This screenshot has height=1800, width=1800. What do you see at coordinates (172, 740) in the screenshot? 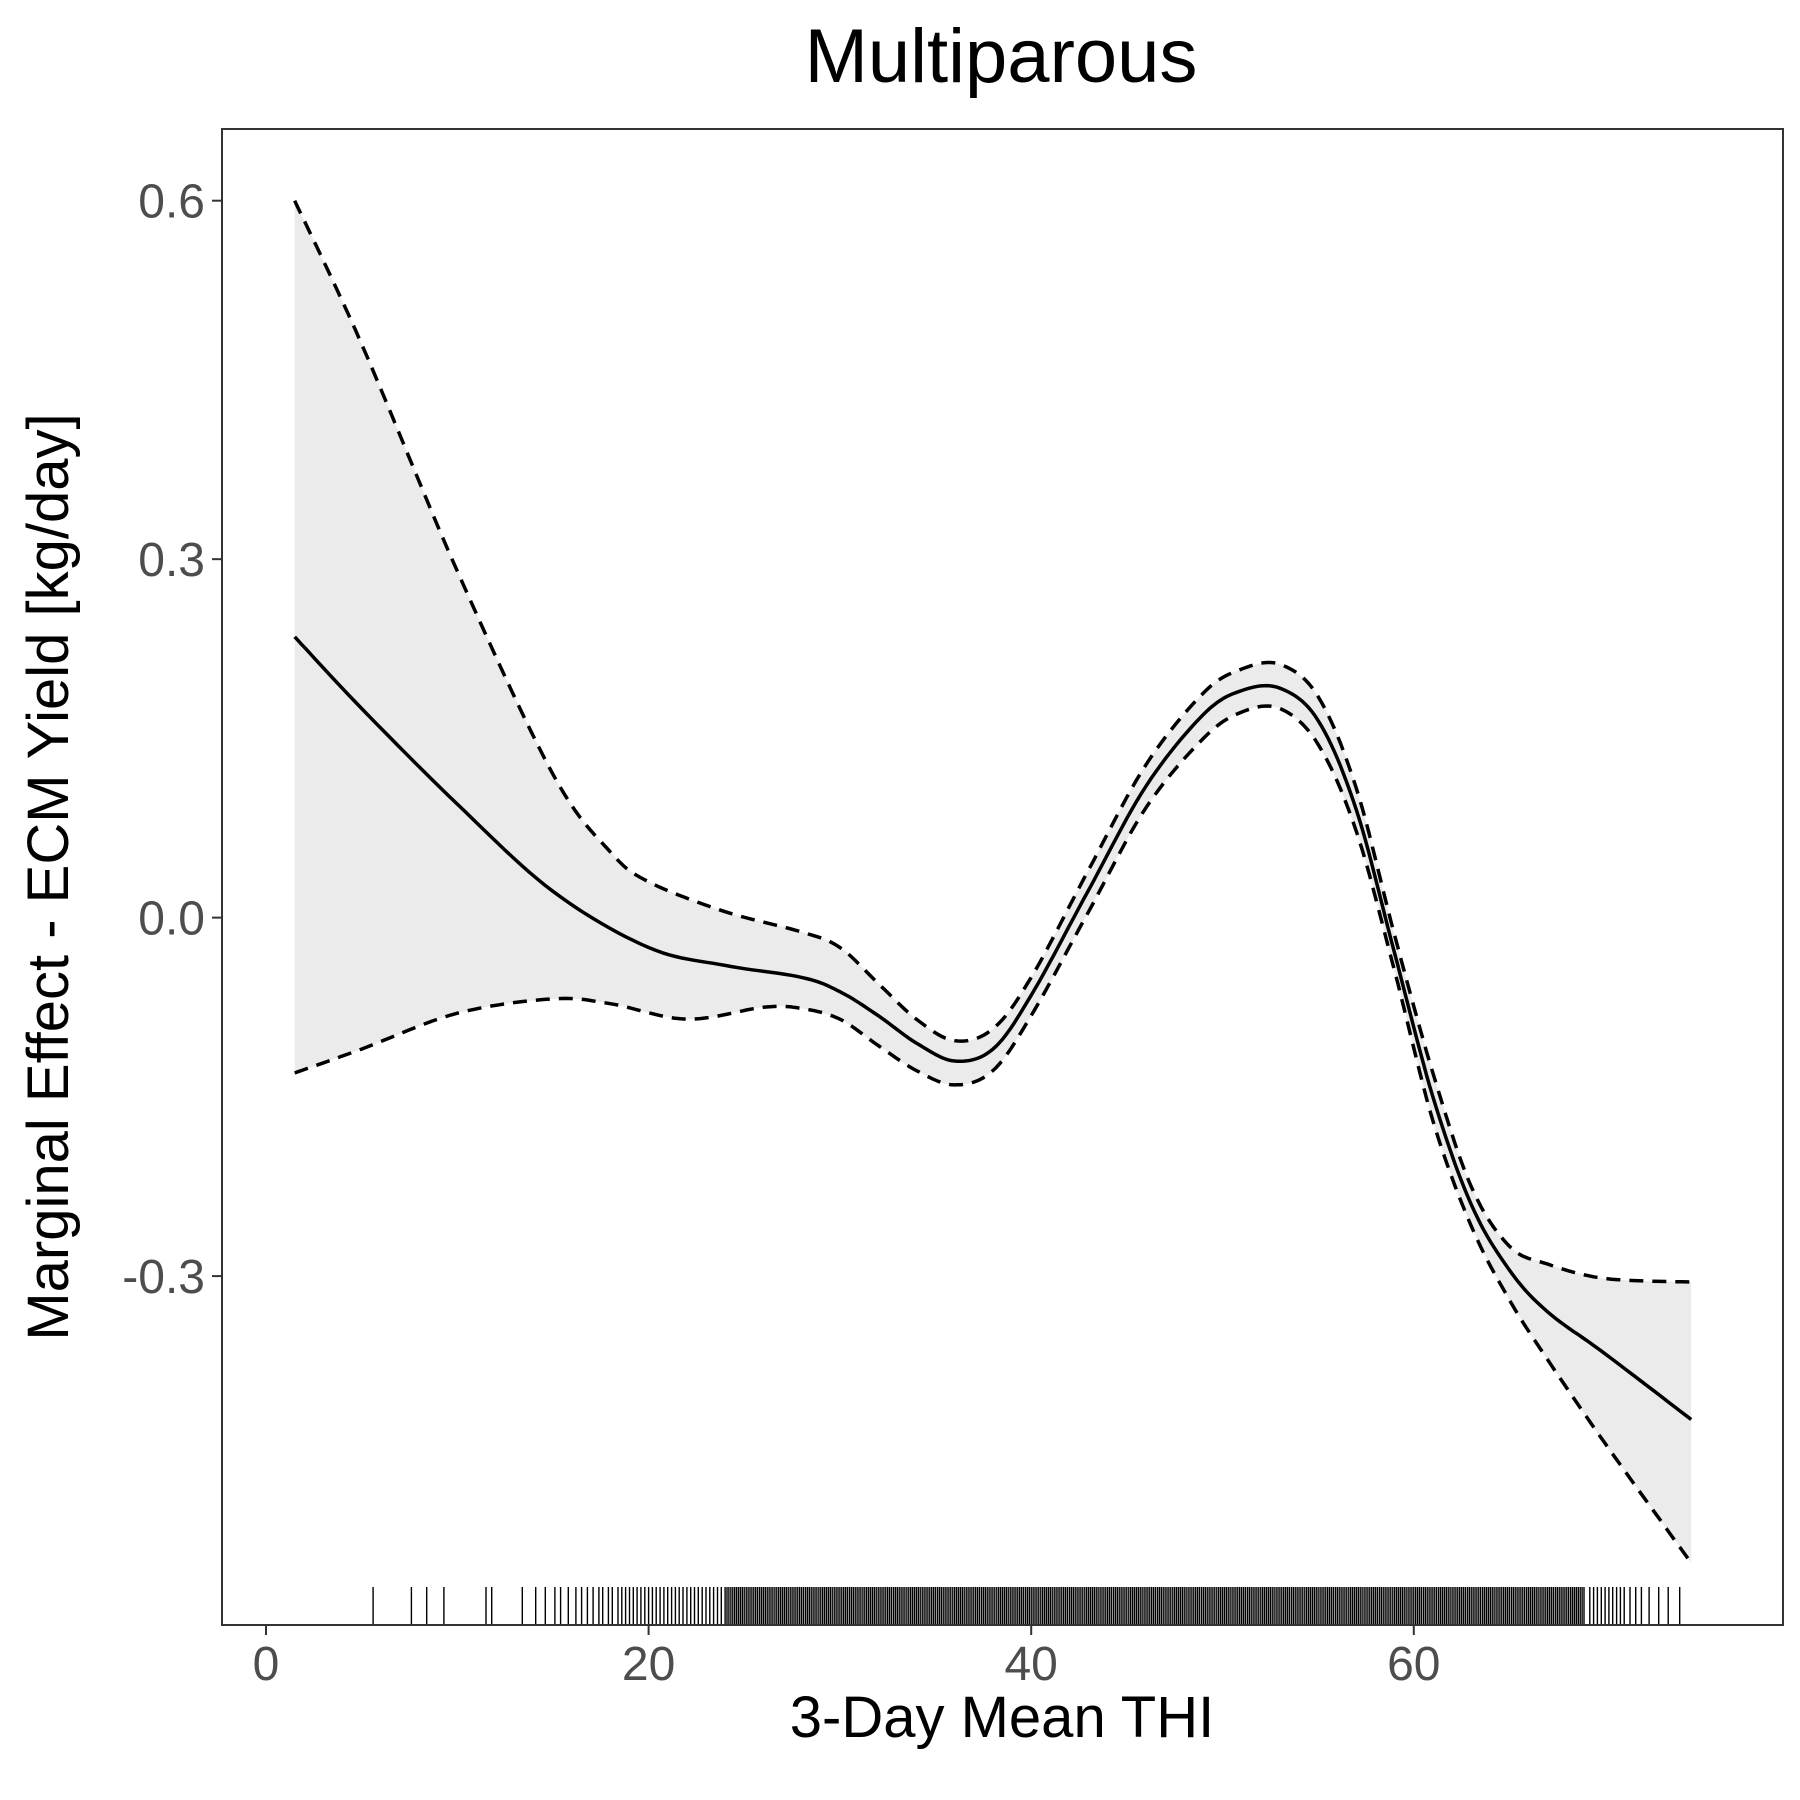
I see `y-axis: -0.3 0.0 0.3 0.6` at bounding box center [172, 740].